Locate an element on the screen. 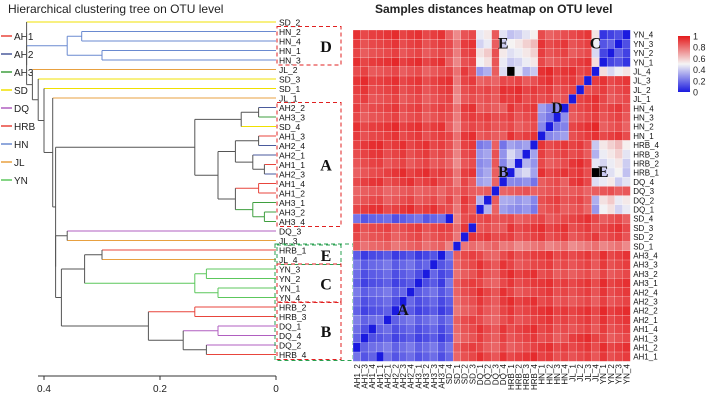  heatmap-row-label: DQ_2 is located at coordinates (643, 200).